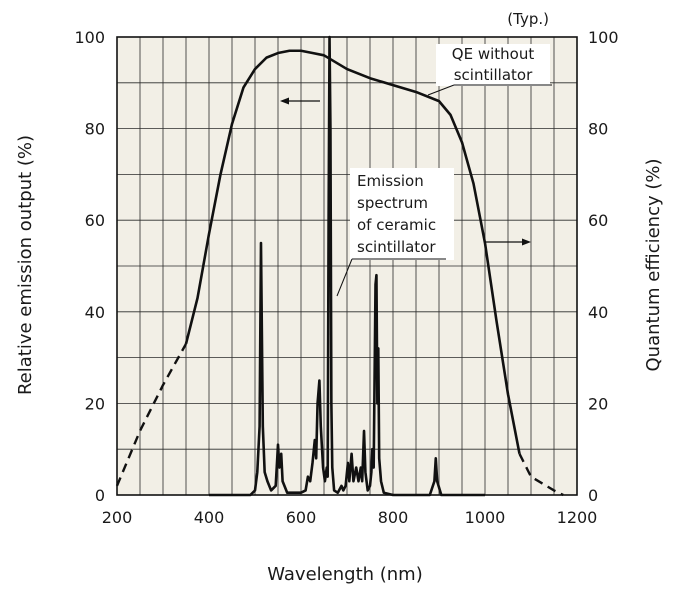  Describe the element at coordinates (95, 312) in the screenshot. I see `y-tick-label-left: 40` at that location.